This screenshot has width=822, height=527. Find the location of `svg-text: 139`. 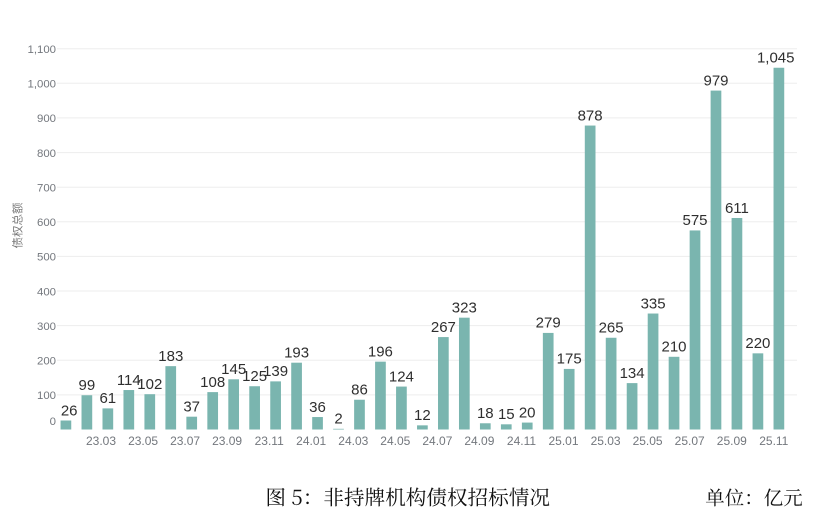

svg-text: 139 is located at coordinates (275, 371).